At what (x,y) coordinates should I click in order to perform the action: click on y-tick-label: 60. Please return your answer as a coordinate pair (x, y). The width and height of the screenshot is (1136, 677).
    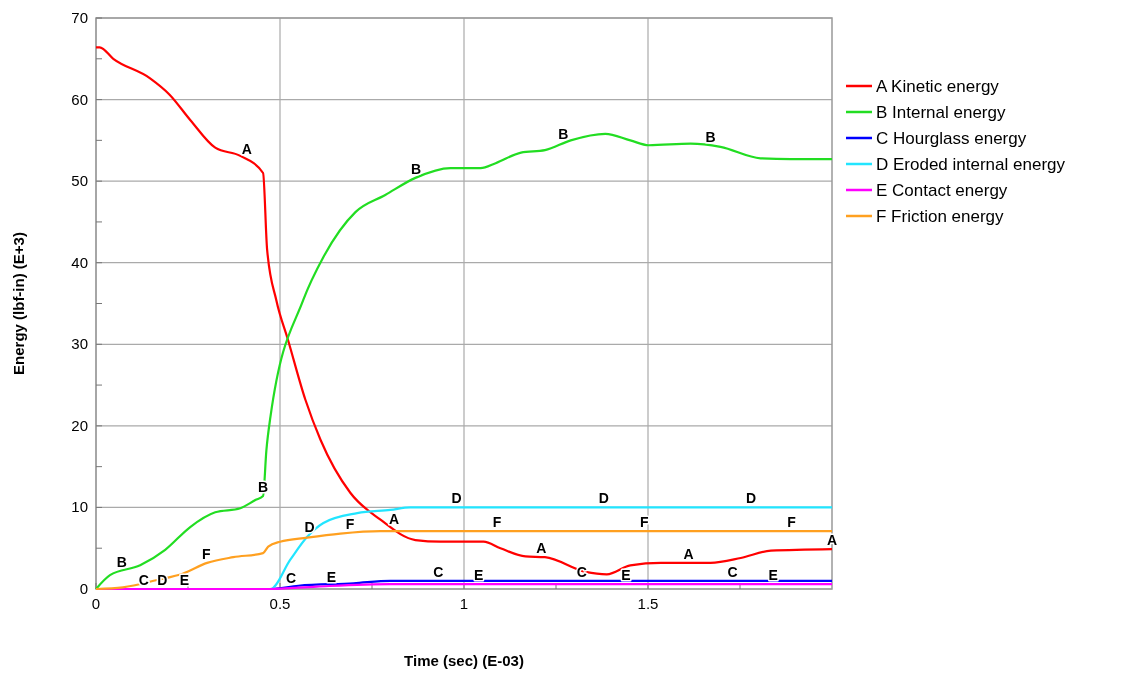
    Looking at the image, I should click on (79, 99).